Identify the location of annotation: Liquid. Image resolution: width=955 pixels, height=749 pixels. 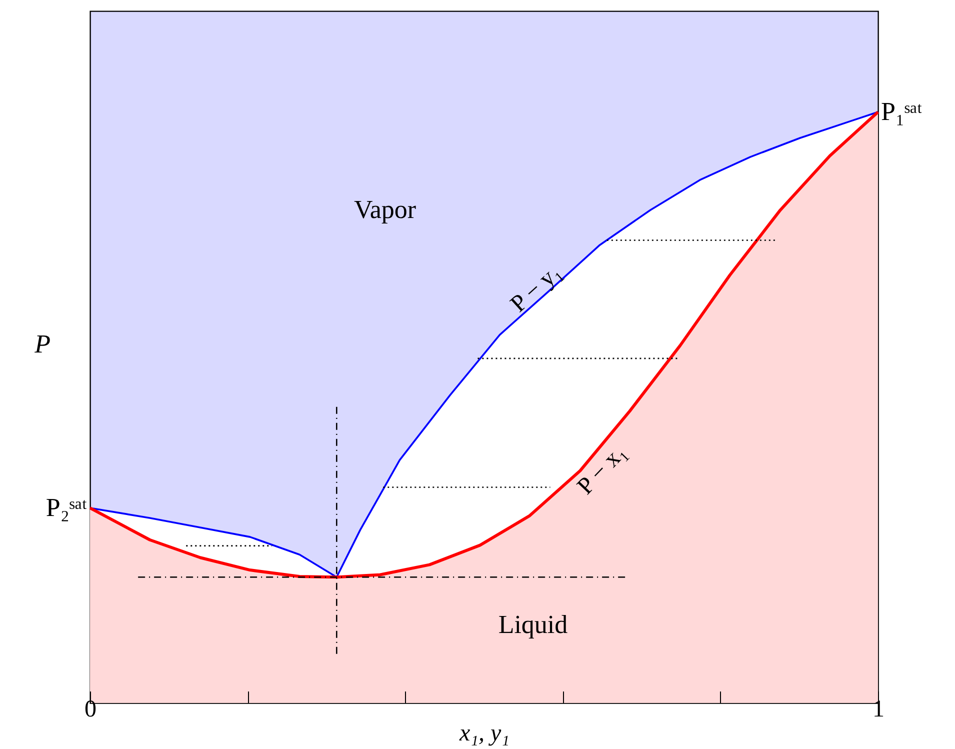
(533, 624).